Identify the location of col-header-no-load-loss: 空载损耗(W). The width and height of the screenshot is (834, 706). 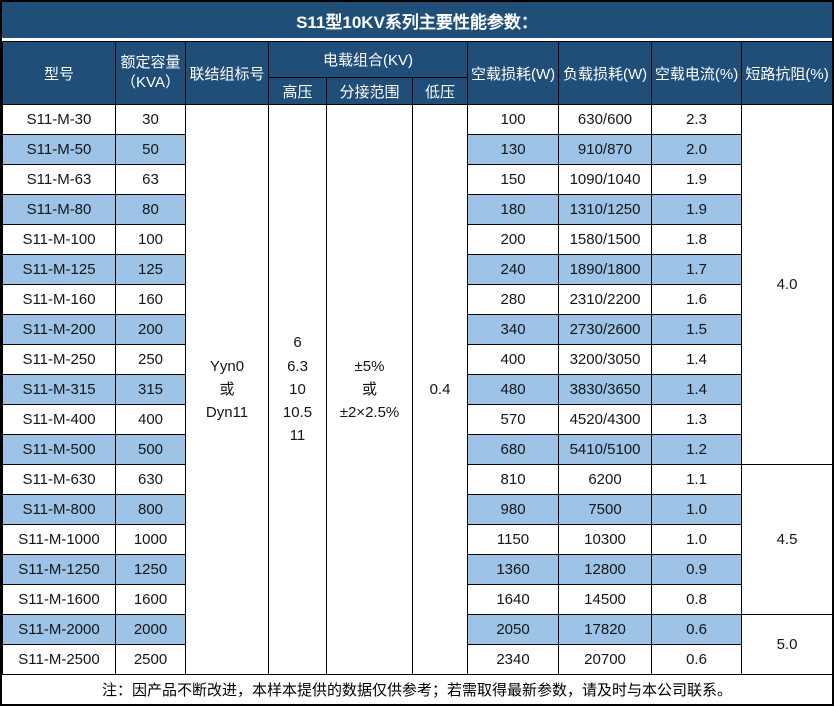
(513, 73).